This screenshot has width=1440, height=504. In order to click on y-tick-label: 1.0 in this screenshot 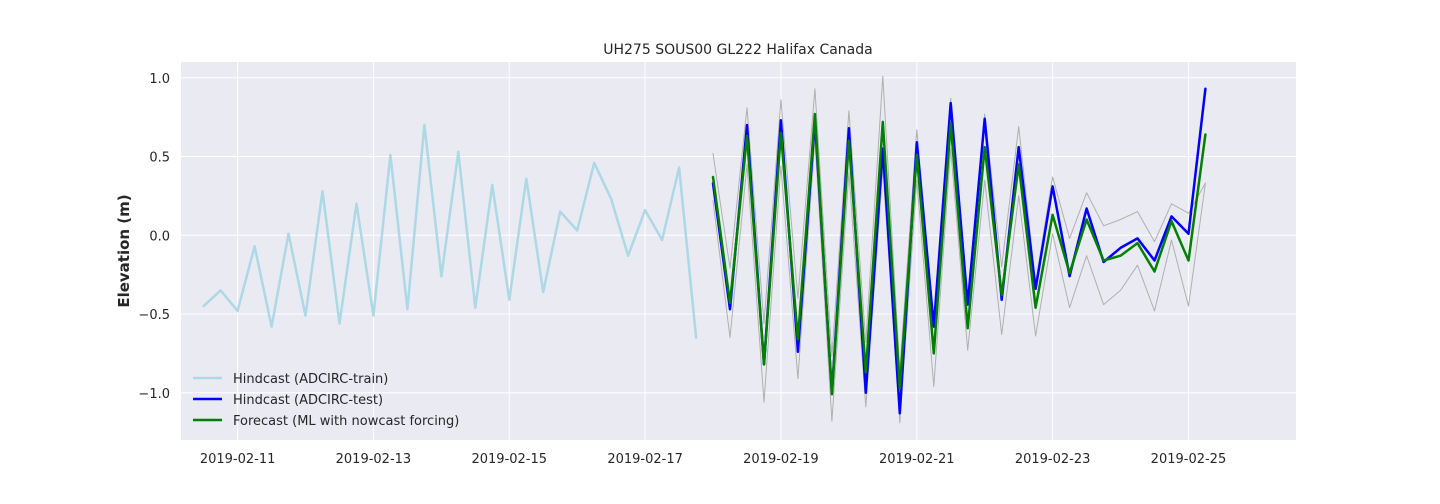, I will do `click(159, 79)`.